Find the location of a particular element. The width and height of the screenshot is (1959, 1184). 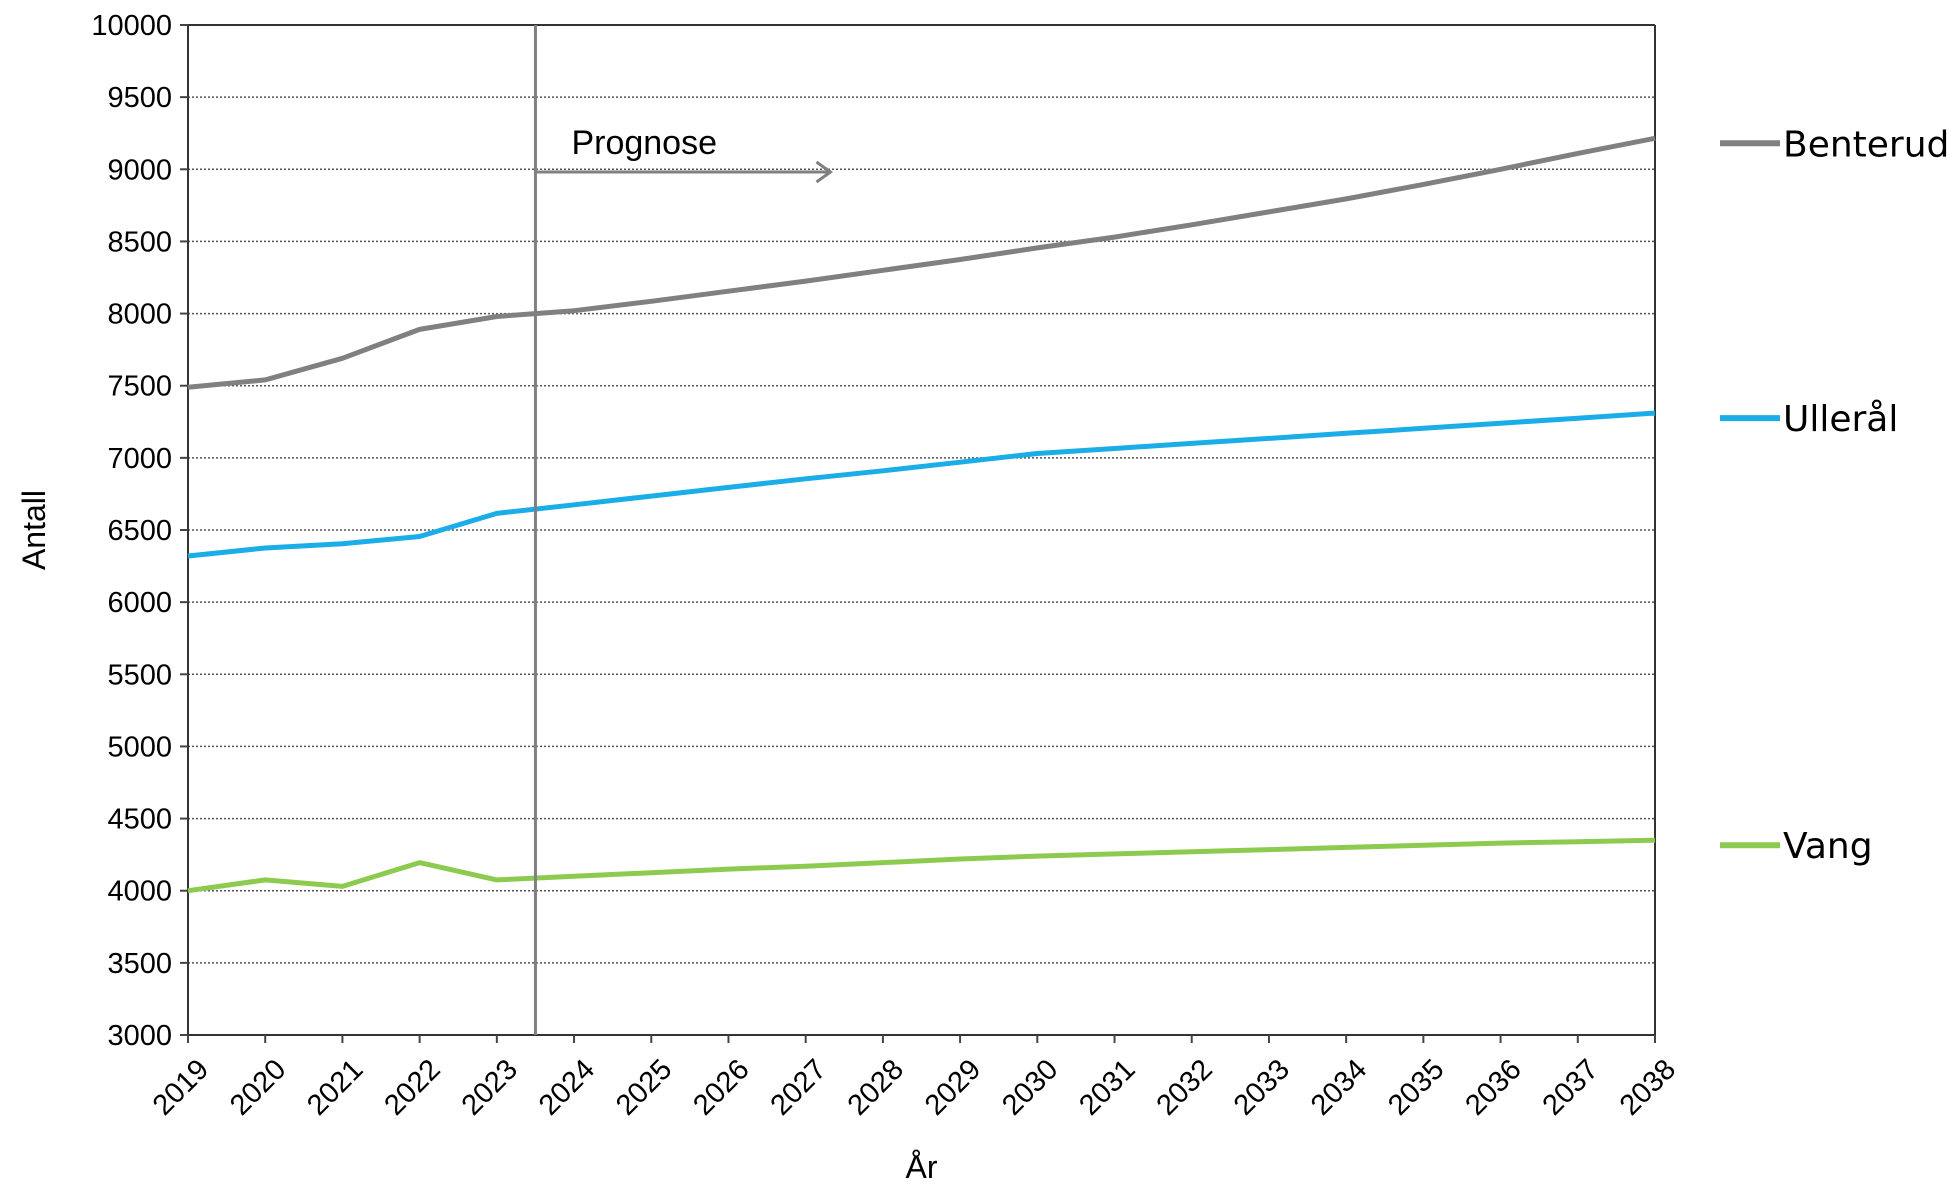

y-tick-label-6500: 6500 is located at coordinates (139, 531).